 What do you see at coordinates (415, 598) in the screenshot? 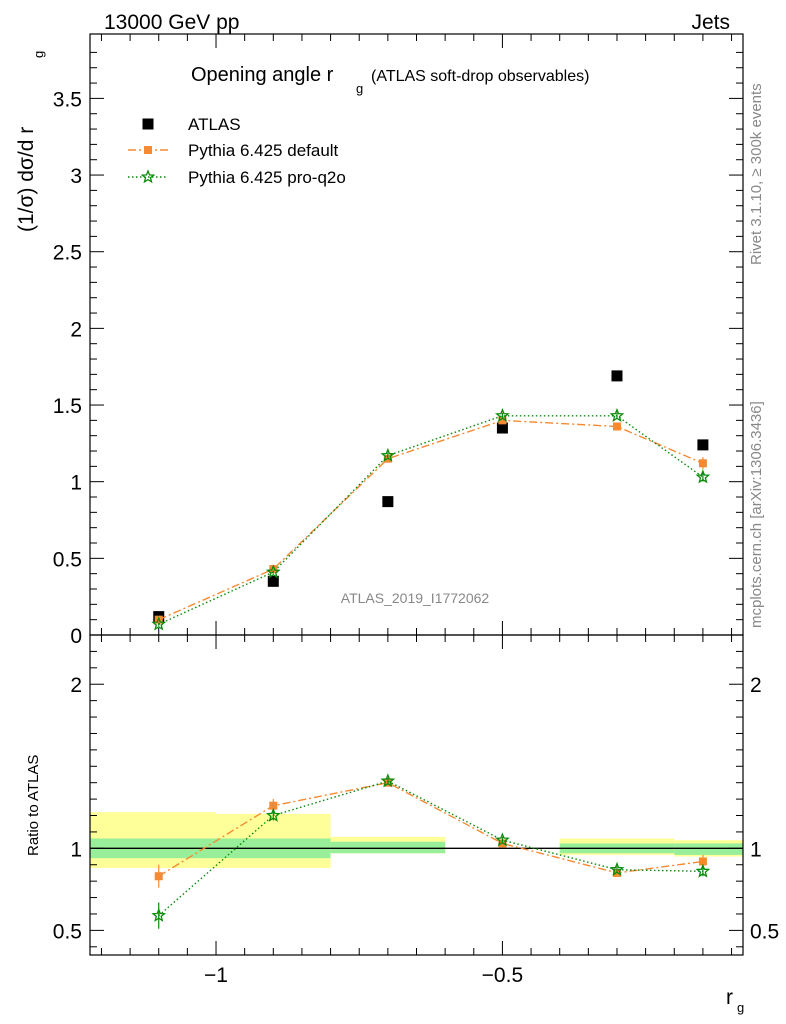
I see `analysis-id-label: ATLAS_2019_I1772062` at bounding box center [415, 598].